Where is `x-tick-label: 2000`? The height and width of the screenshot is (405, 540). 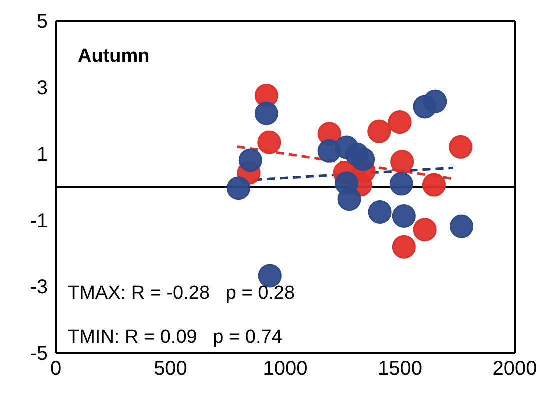
x-tick-label: 2000 is located at coordinates (515, 369).